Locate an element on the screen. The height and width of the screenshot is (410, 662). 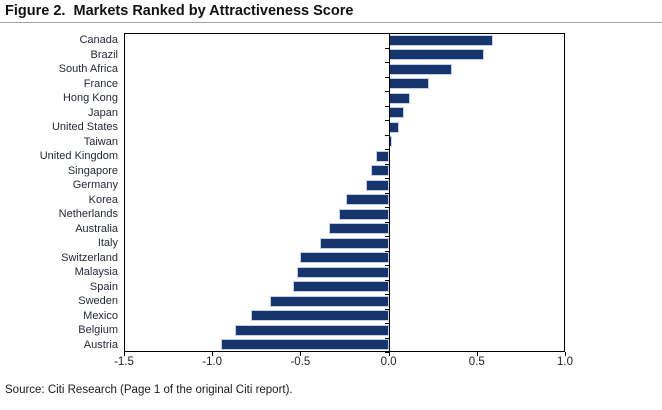
category-label: Germany is located at coordinates (95, 185).